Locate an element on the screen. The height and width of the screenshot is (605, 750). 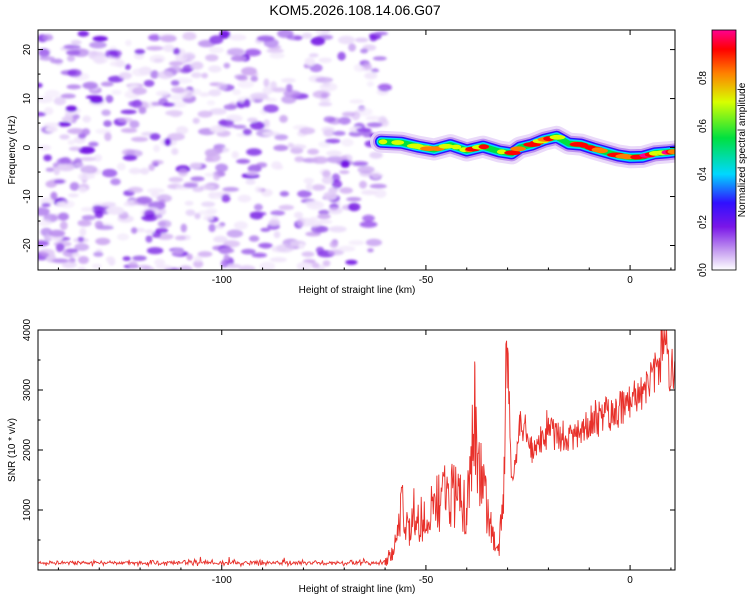
spectrogram-y-tick-label: 10 is located at coordinates (27, 99).